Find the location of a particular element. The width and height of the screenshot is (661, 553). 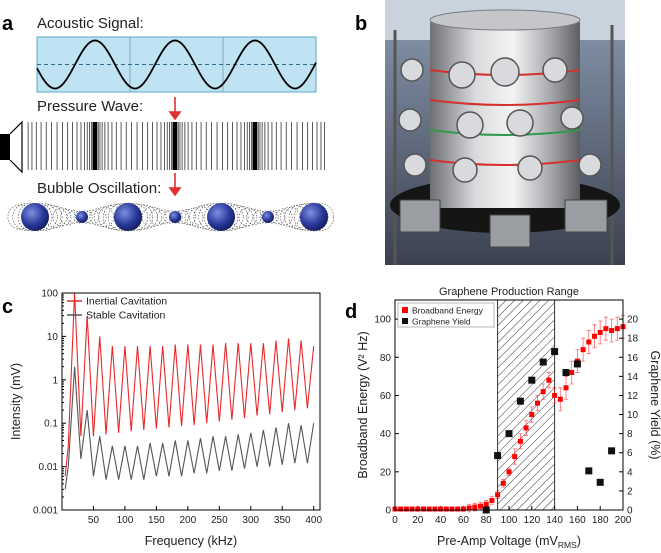

x-tick-label: 250 is located at coordinates (219, 520).